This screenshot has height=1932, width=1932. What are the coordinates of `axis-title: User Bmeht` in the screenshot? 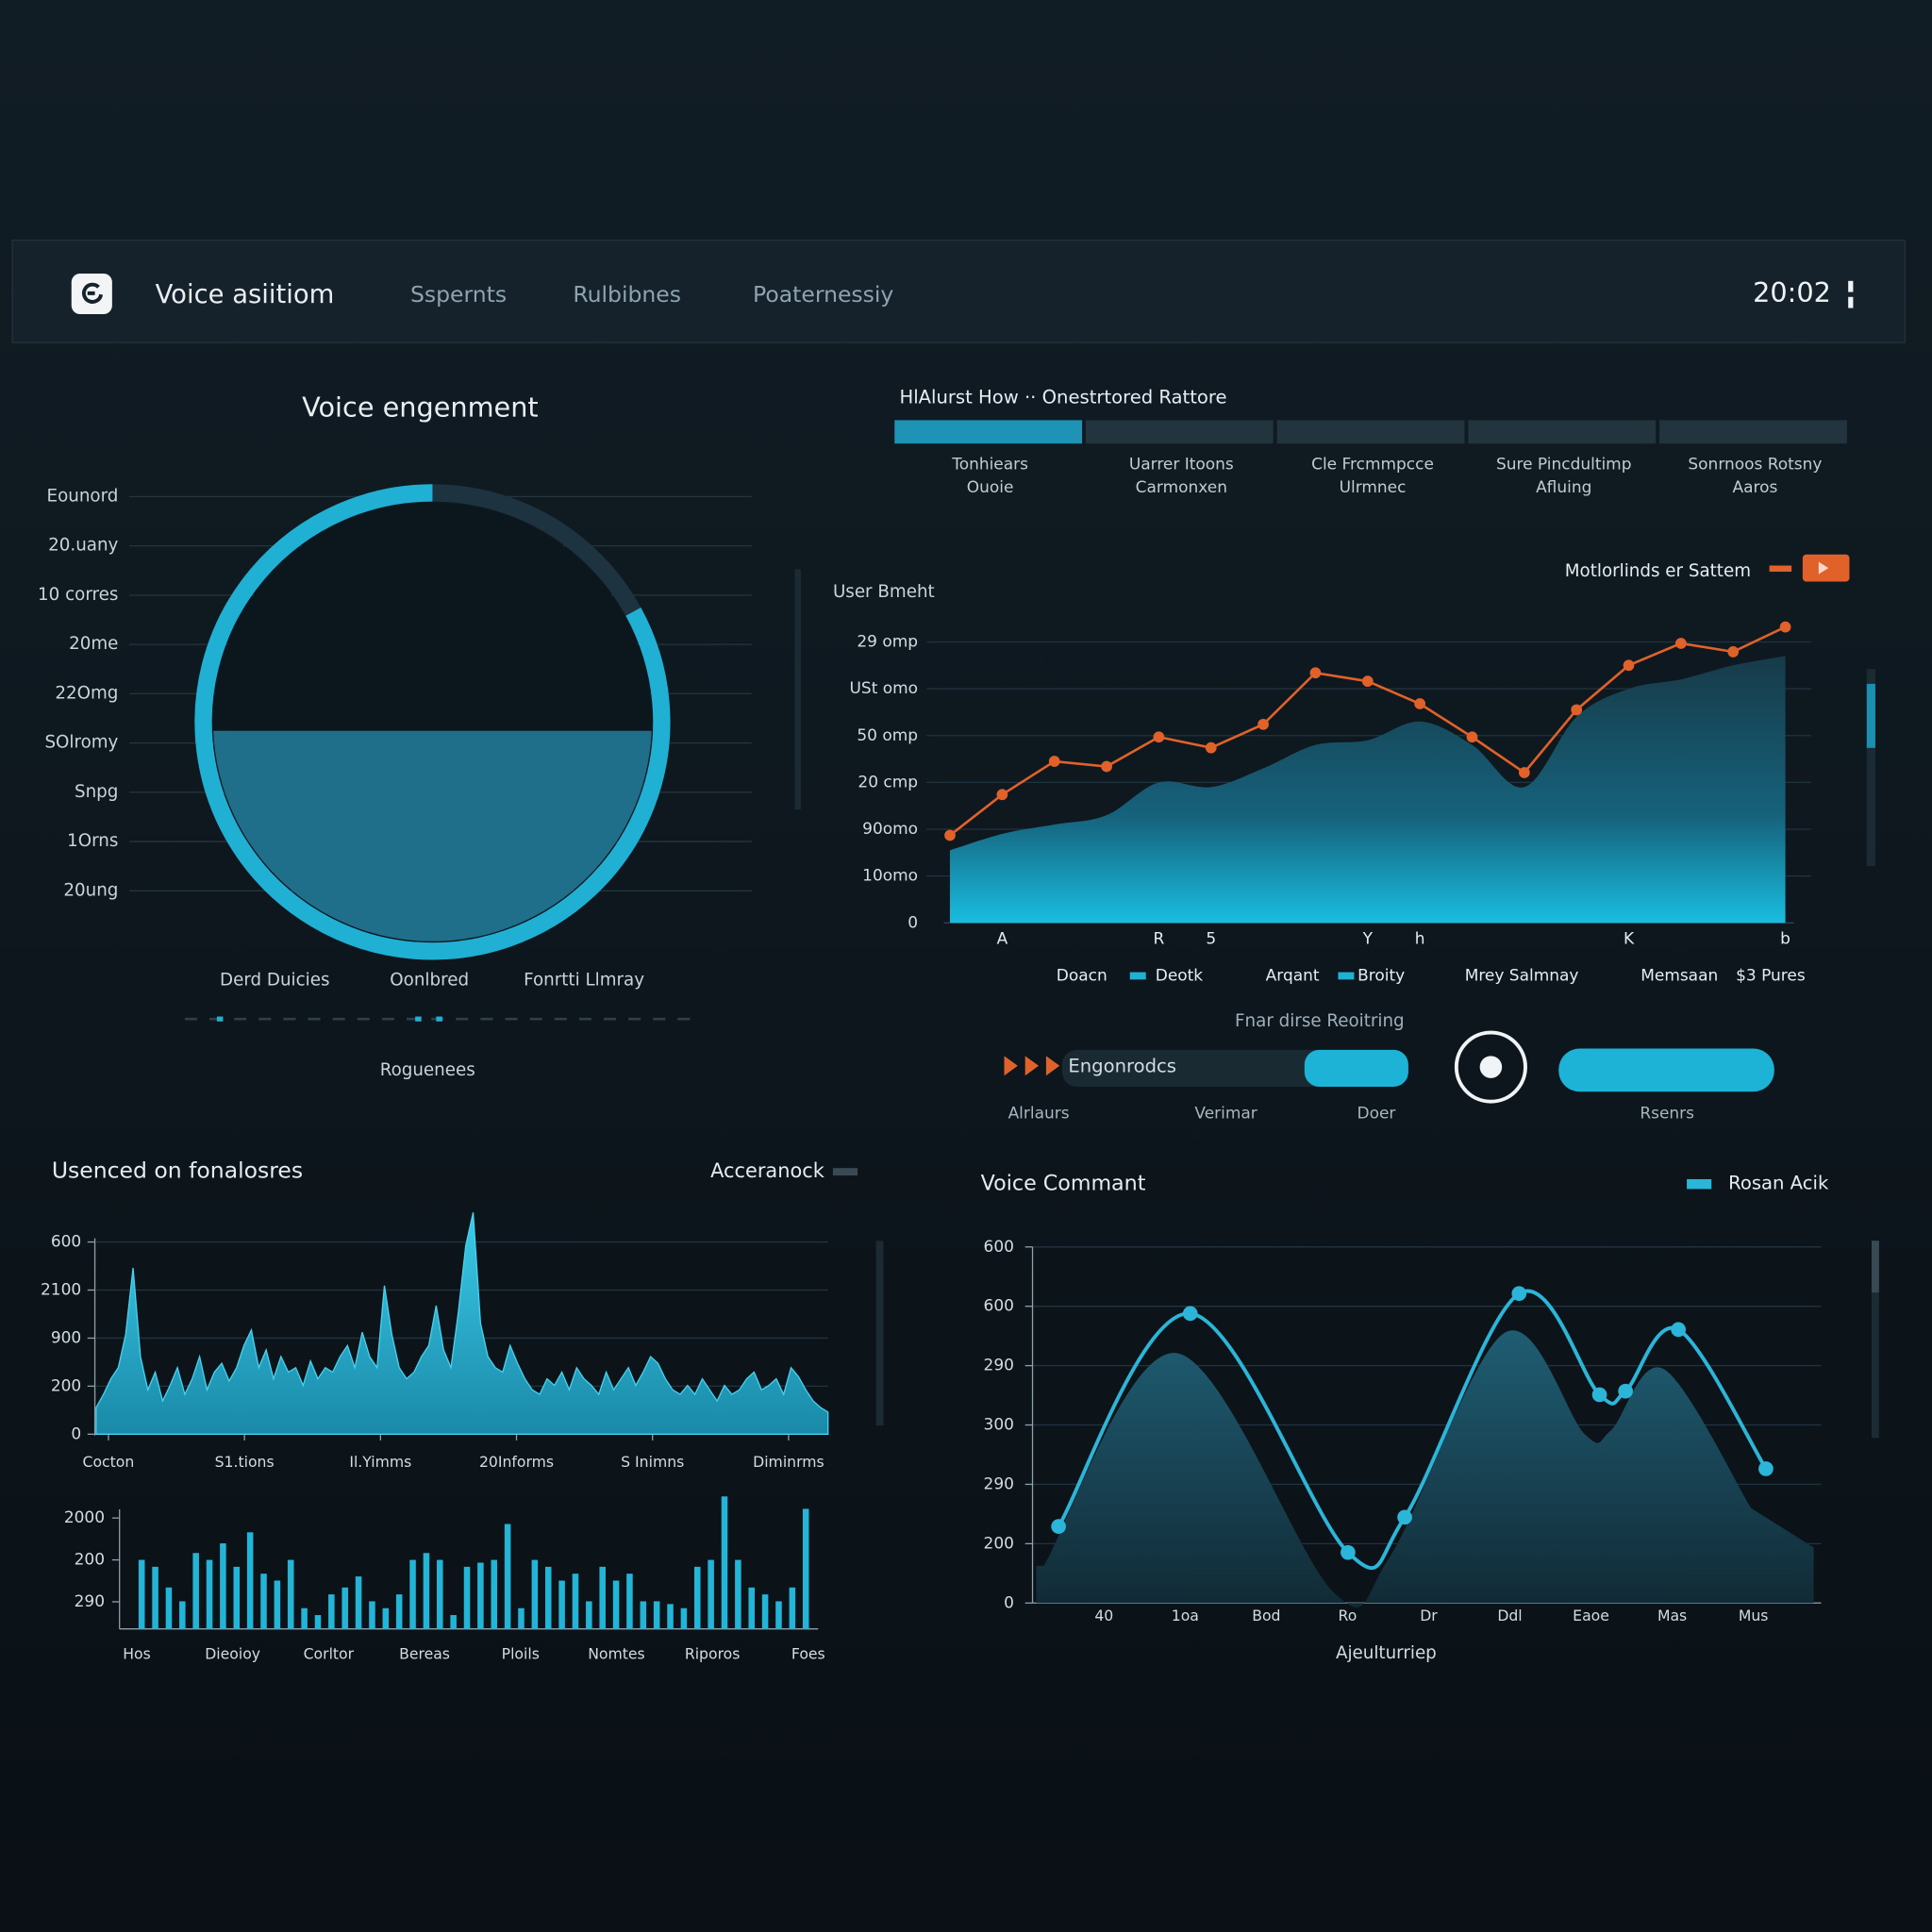 It's located at (884, 592).